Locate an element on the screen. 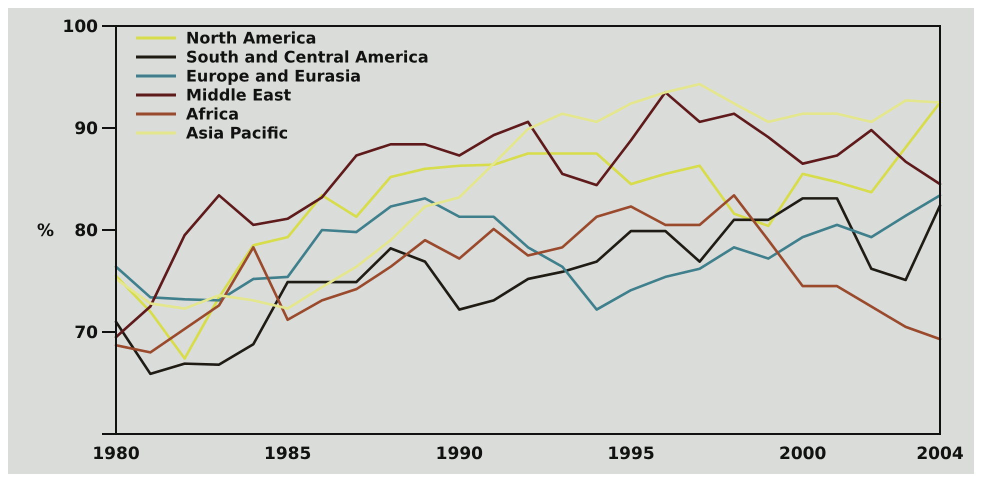 The height and width of the screenshot is (482, 982). y-tick-label: 90 is located at coordinates (86, 128).